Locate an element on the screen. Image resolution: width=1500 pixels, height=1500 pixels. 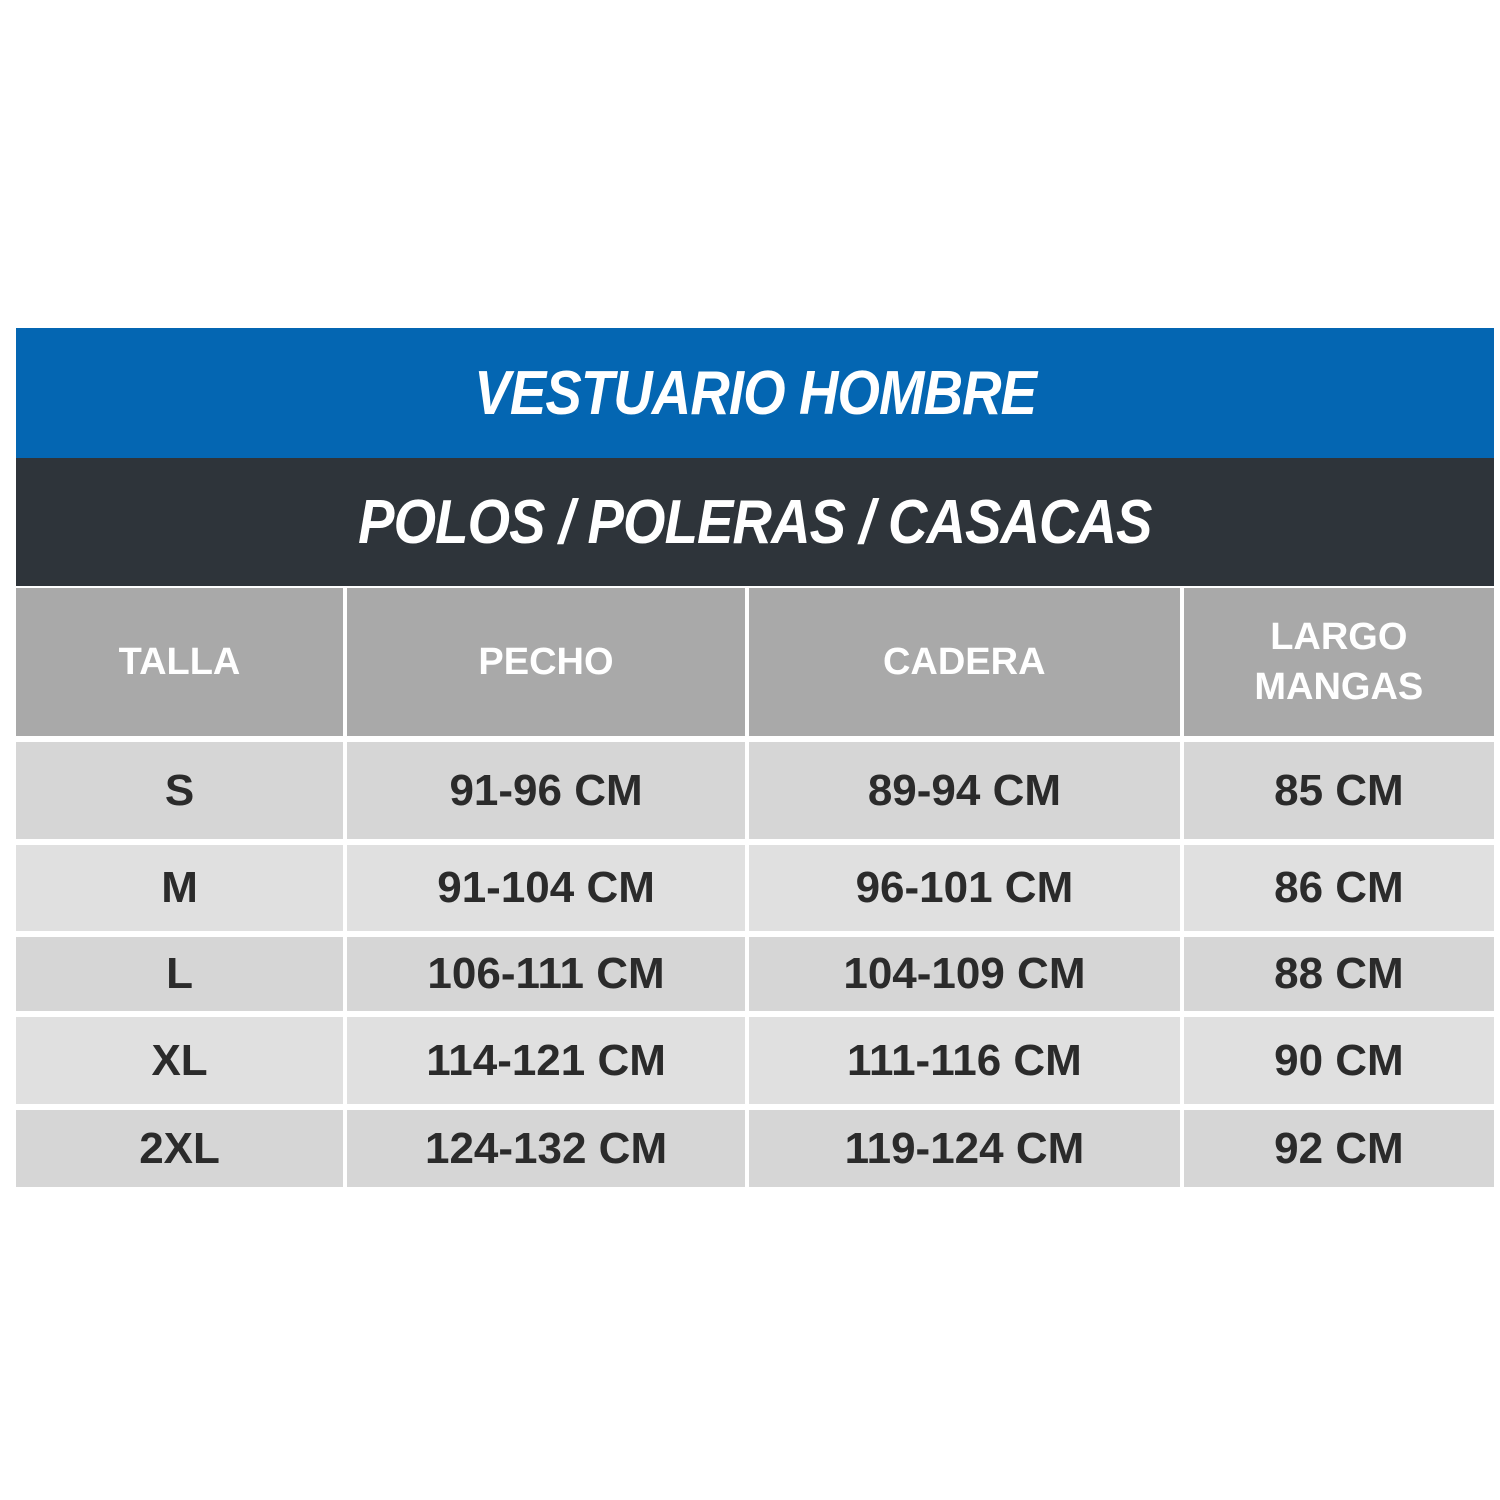
cell-pecho: 124-132 CM is located at coordinates (546, 1148).